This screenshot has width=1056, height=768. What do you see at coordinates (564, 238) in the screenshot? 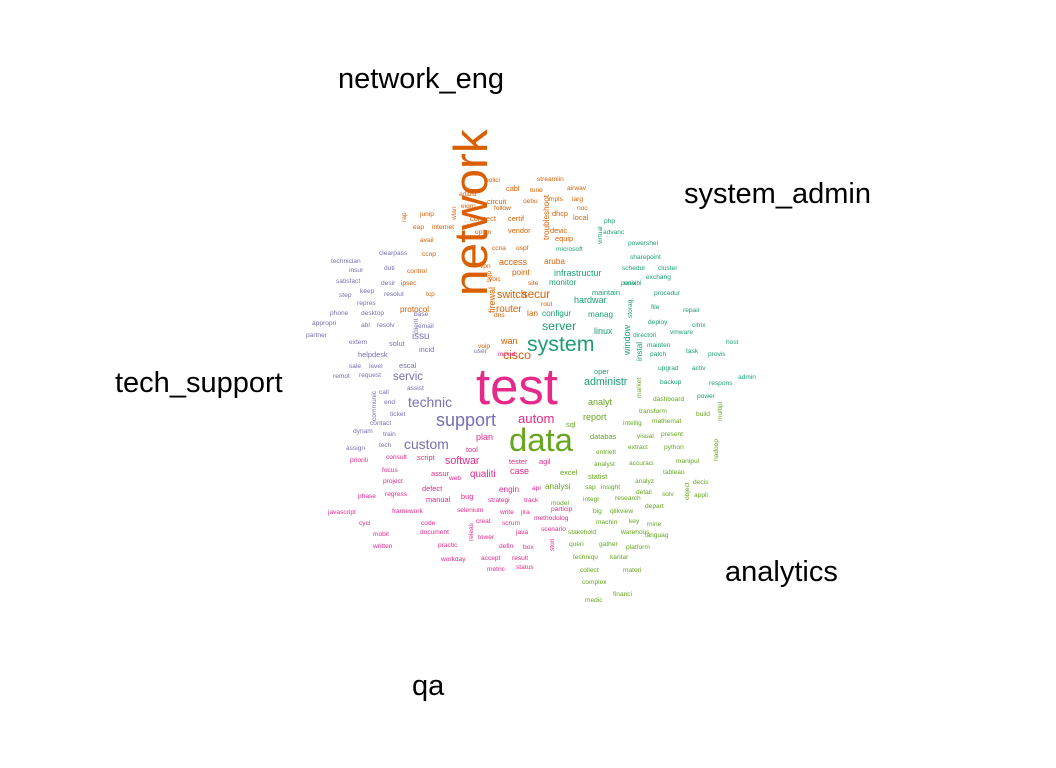
I see `word-network-eng-equip: equip` at bounding box center [564, 238].